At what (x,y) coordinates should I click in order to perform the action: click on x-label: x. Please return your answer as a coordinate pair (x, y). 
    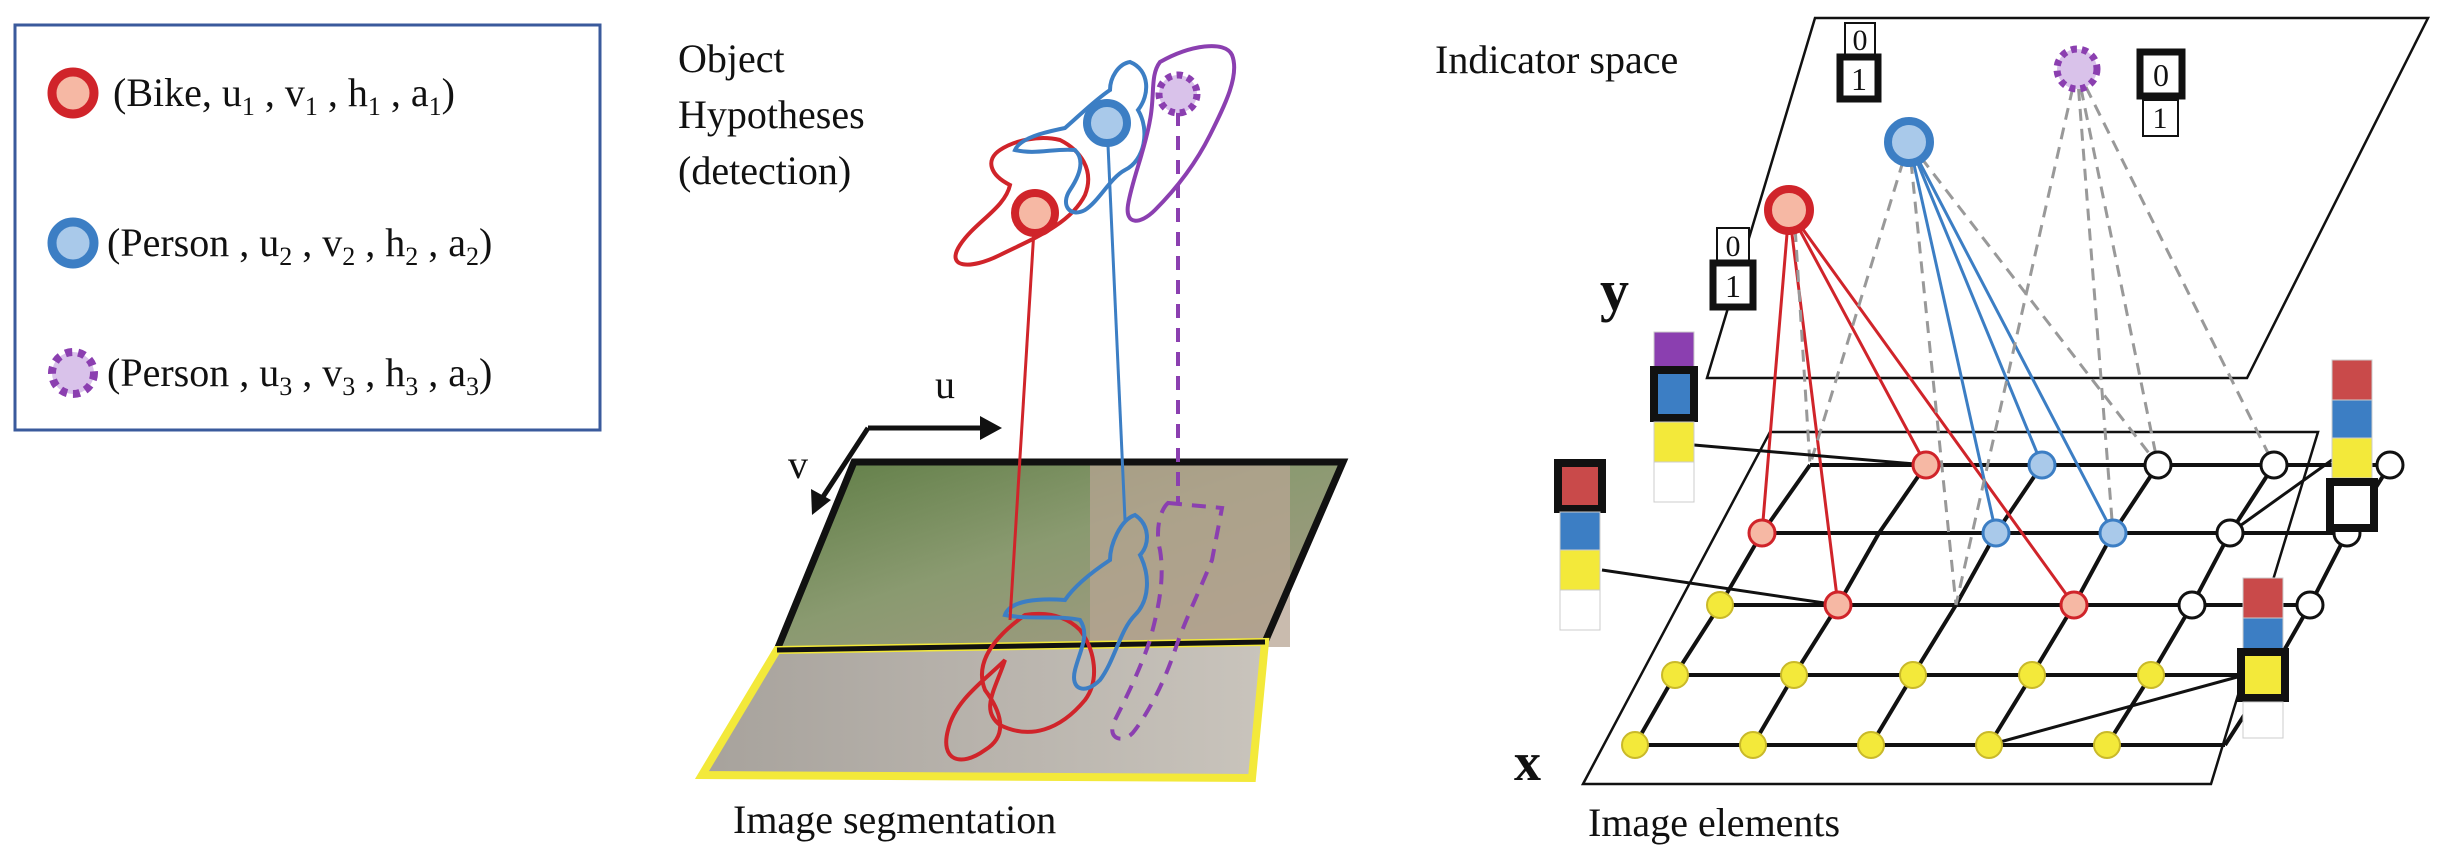
    Looking at the image, I should click on (1527, 762).